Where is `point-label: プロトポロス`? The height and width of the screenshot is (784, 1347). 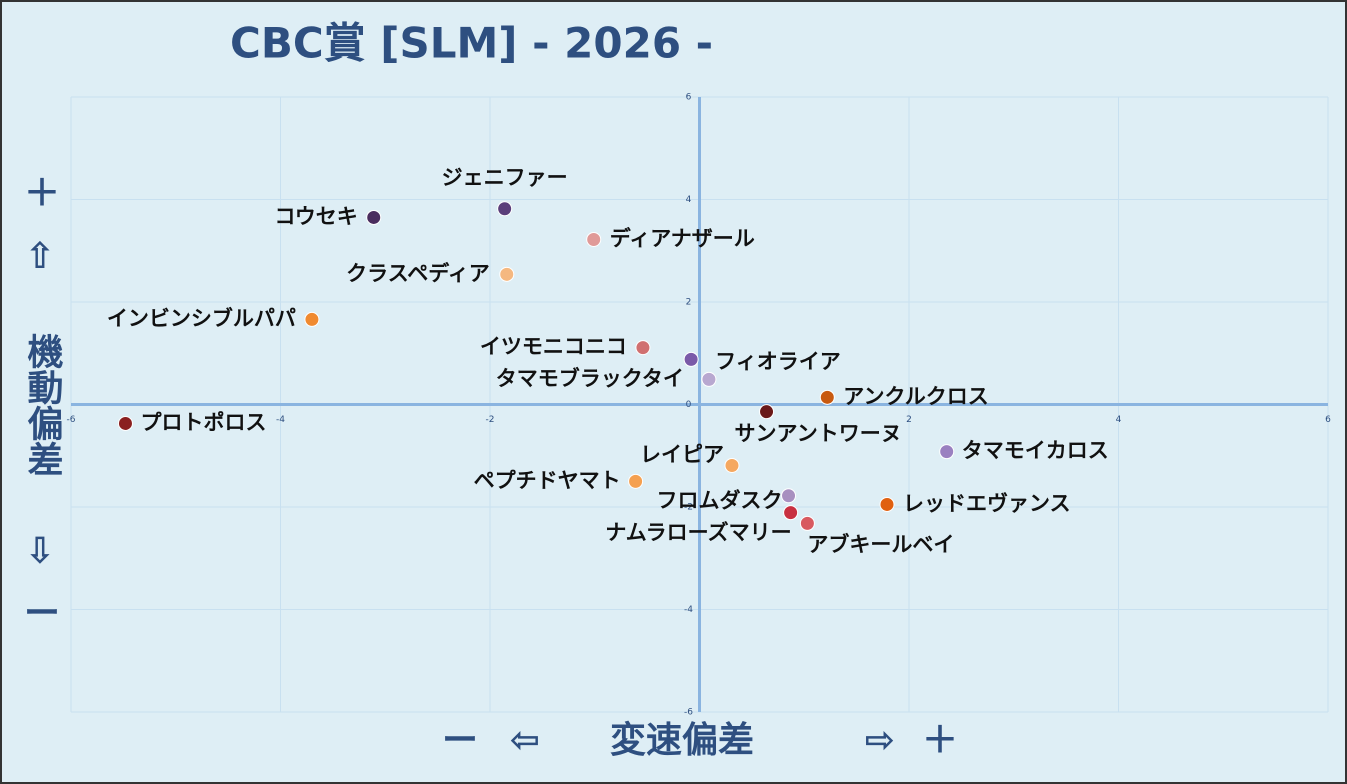
point-label: プロトポロス is located at coordinates (203, 422).